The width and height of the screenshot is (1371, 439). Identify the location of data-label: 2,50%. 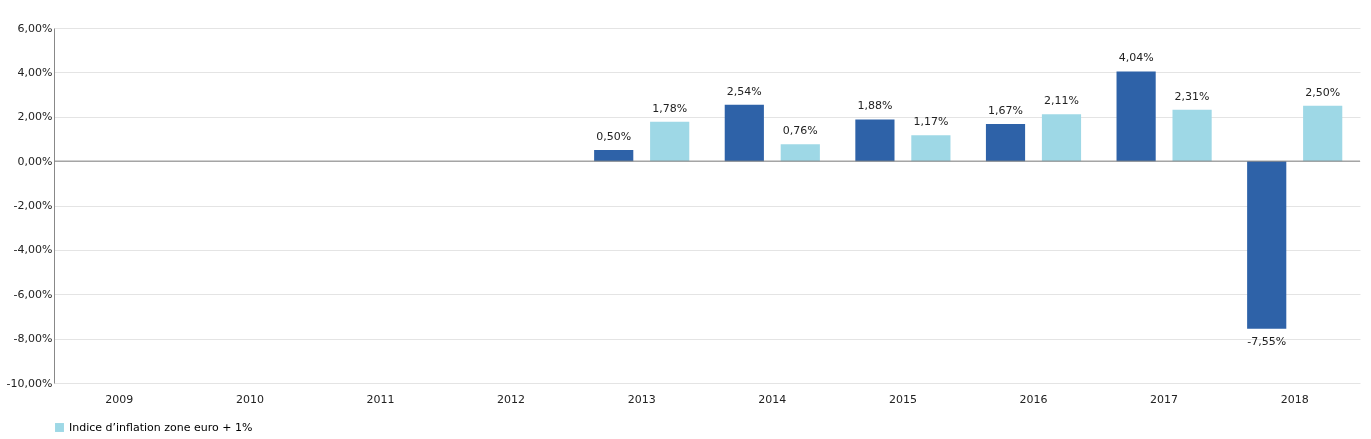
(1323, 92).